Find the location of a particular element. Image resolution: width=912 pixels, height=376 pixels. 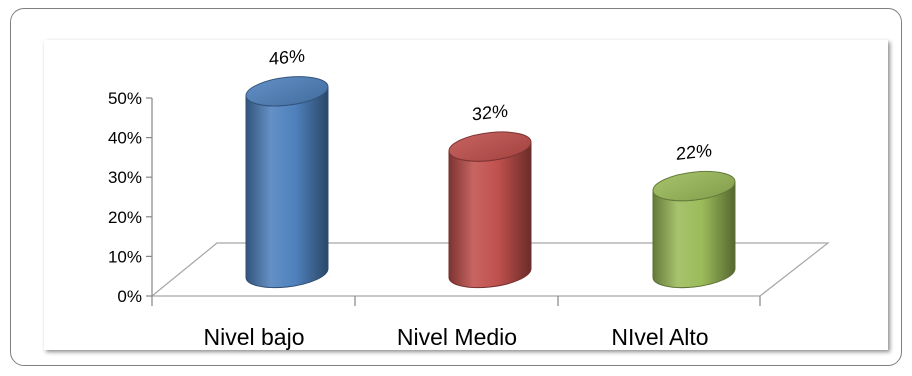

x-category-label: Nivel Medio is located at coordinates (457, 337).